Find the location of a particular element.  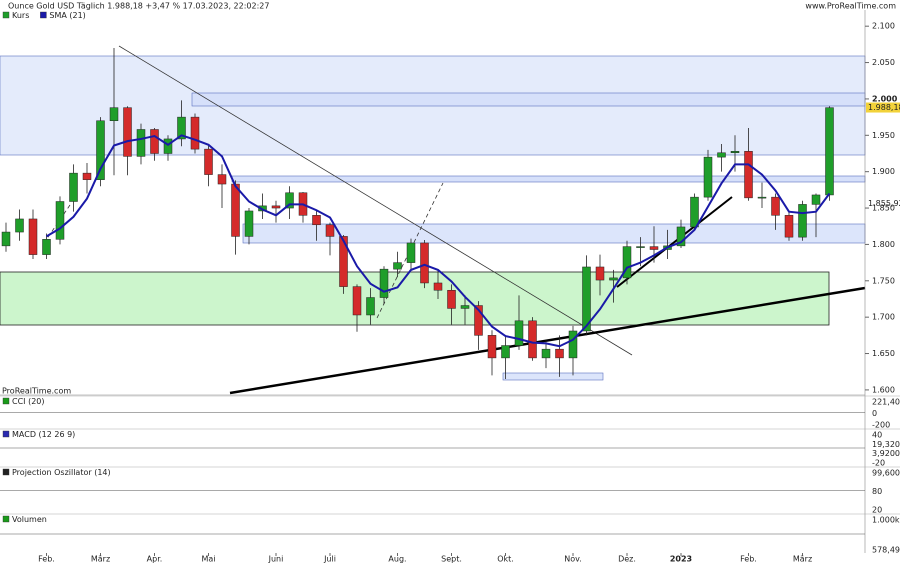

x-tick-label: 2023 is located at coordinates (681, 559).